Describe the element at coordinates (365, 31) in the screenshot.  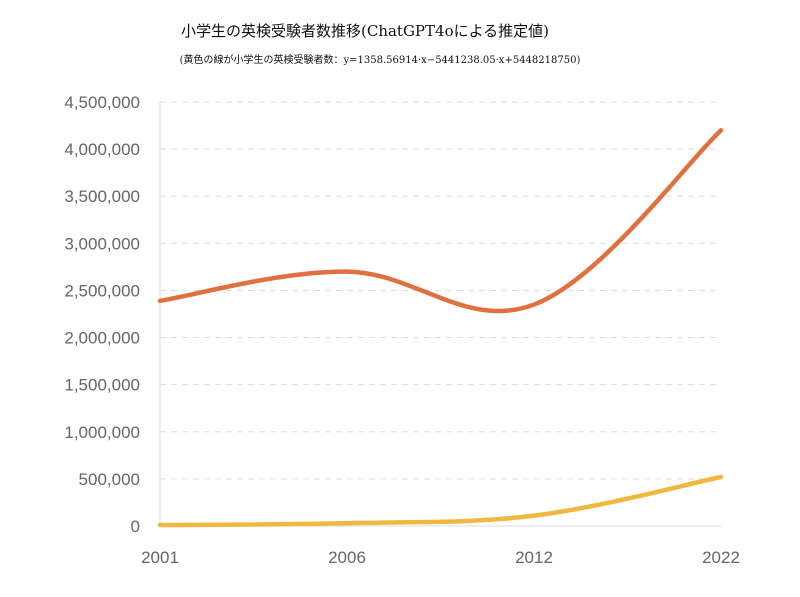
I see `chart-title: 小学生の英検受験者数推移(ChatGPT4oによる推定値)` at that location.